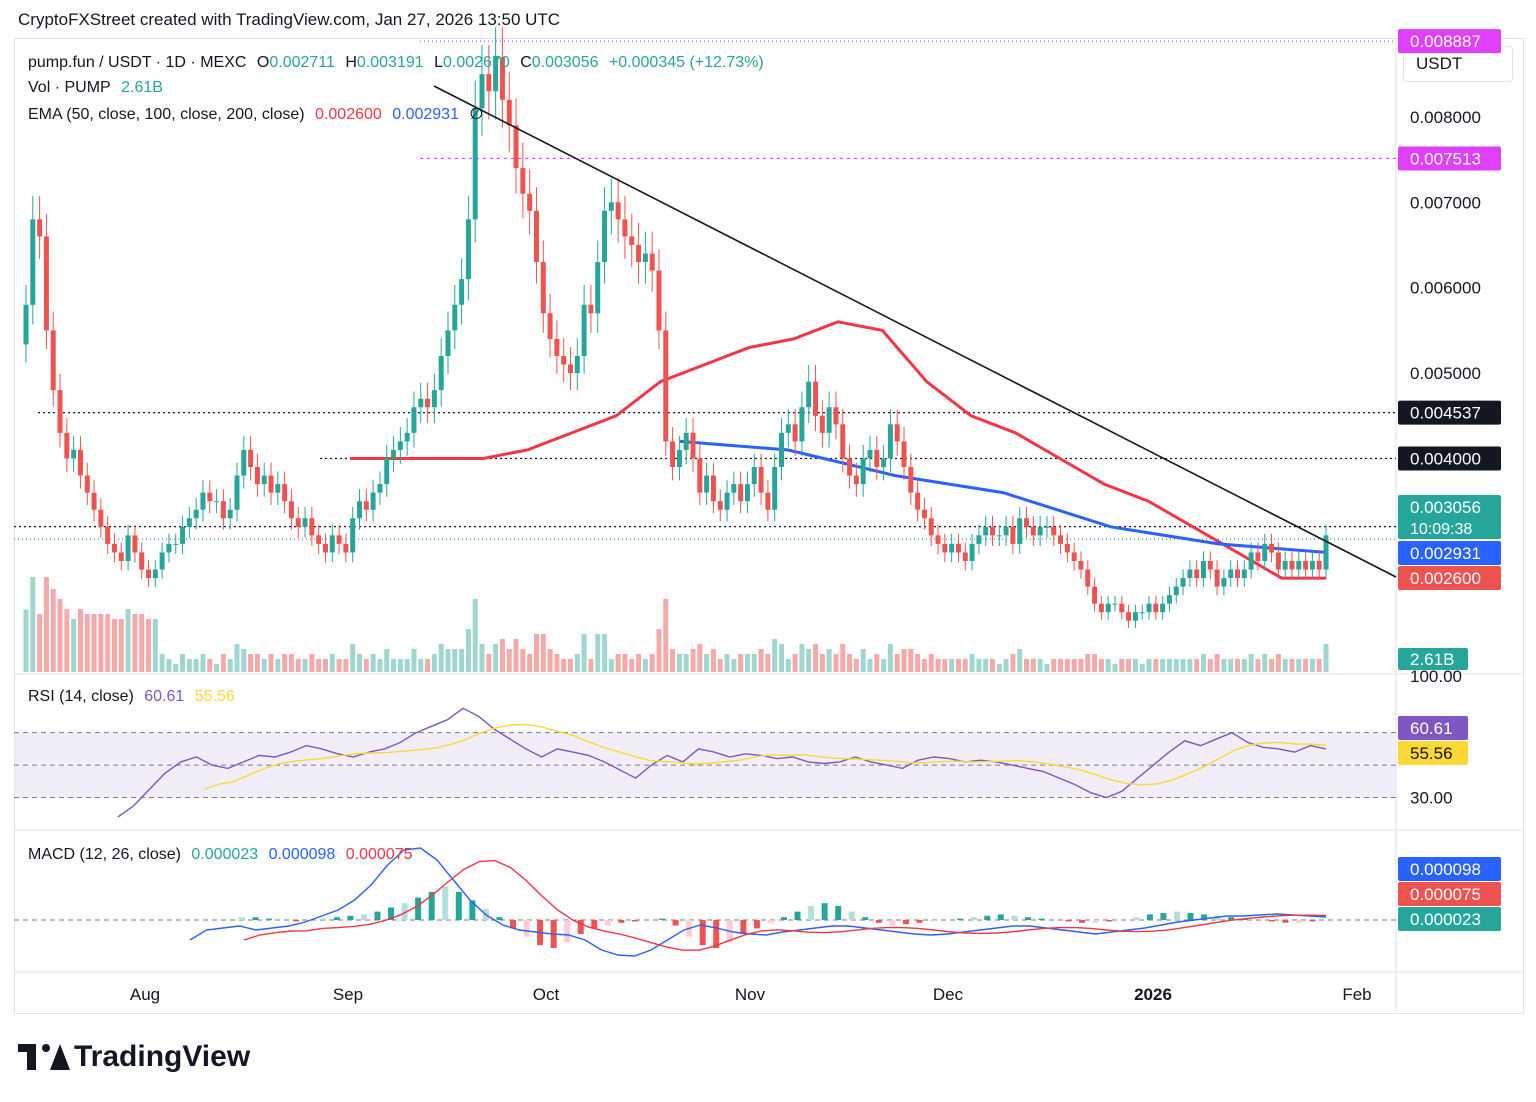 The width and height of the screenshot is (1536, 1102). Describe the element at coordinates (1445, 413) in the screenshot. I see `price-label-4537: 0.004537` at that location.